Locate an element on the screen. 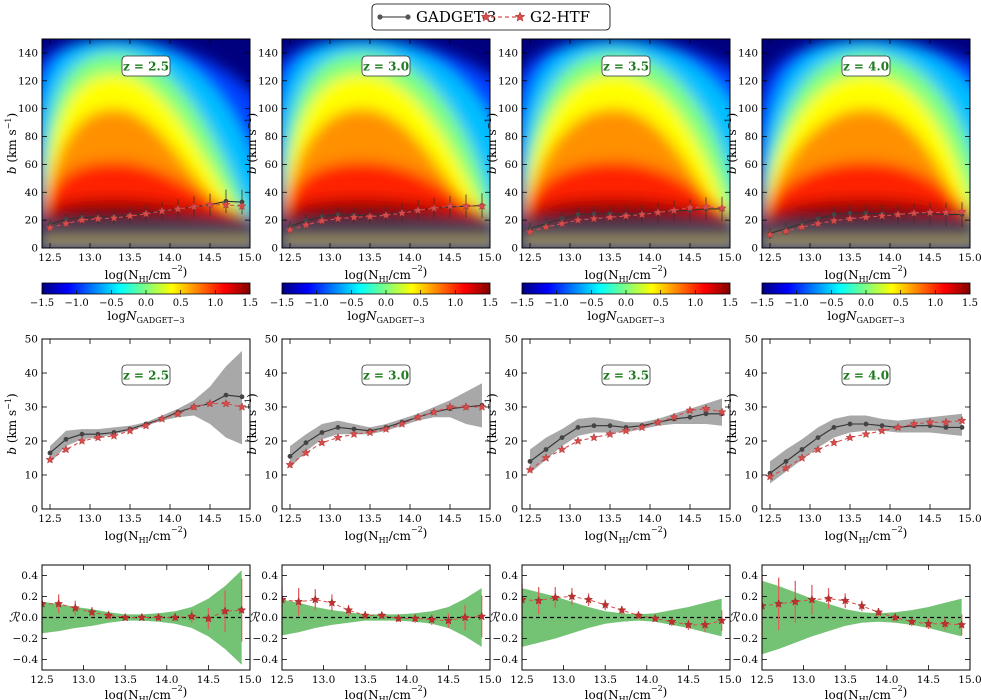 The height and width of the screenshot is (700, 981). y-tick-label: 60 is located at coordinates (271, 165).